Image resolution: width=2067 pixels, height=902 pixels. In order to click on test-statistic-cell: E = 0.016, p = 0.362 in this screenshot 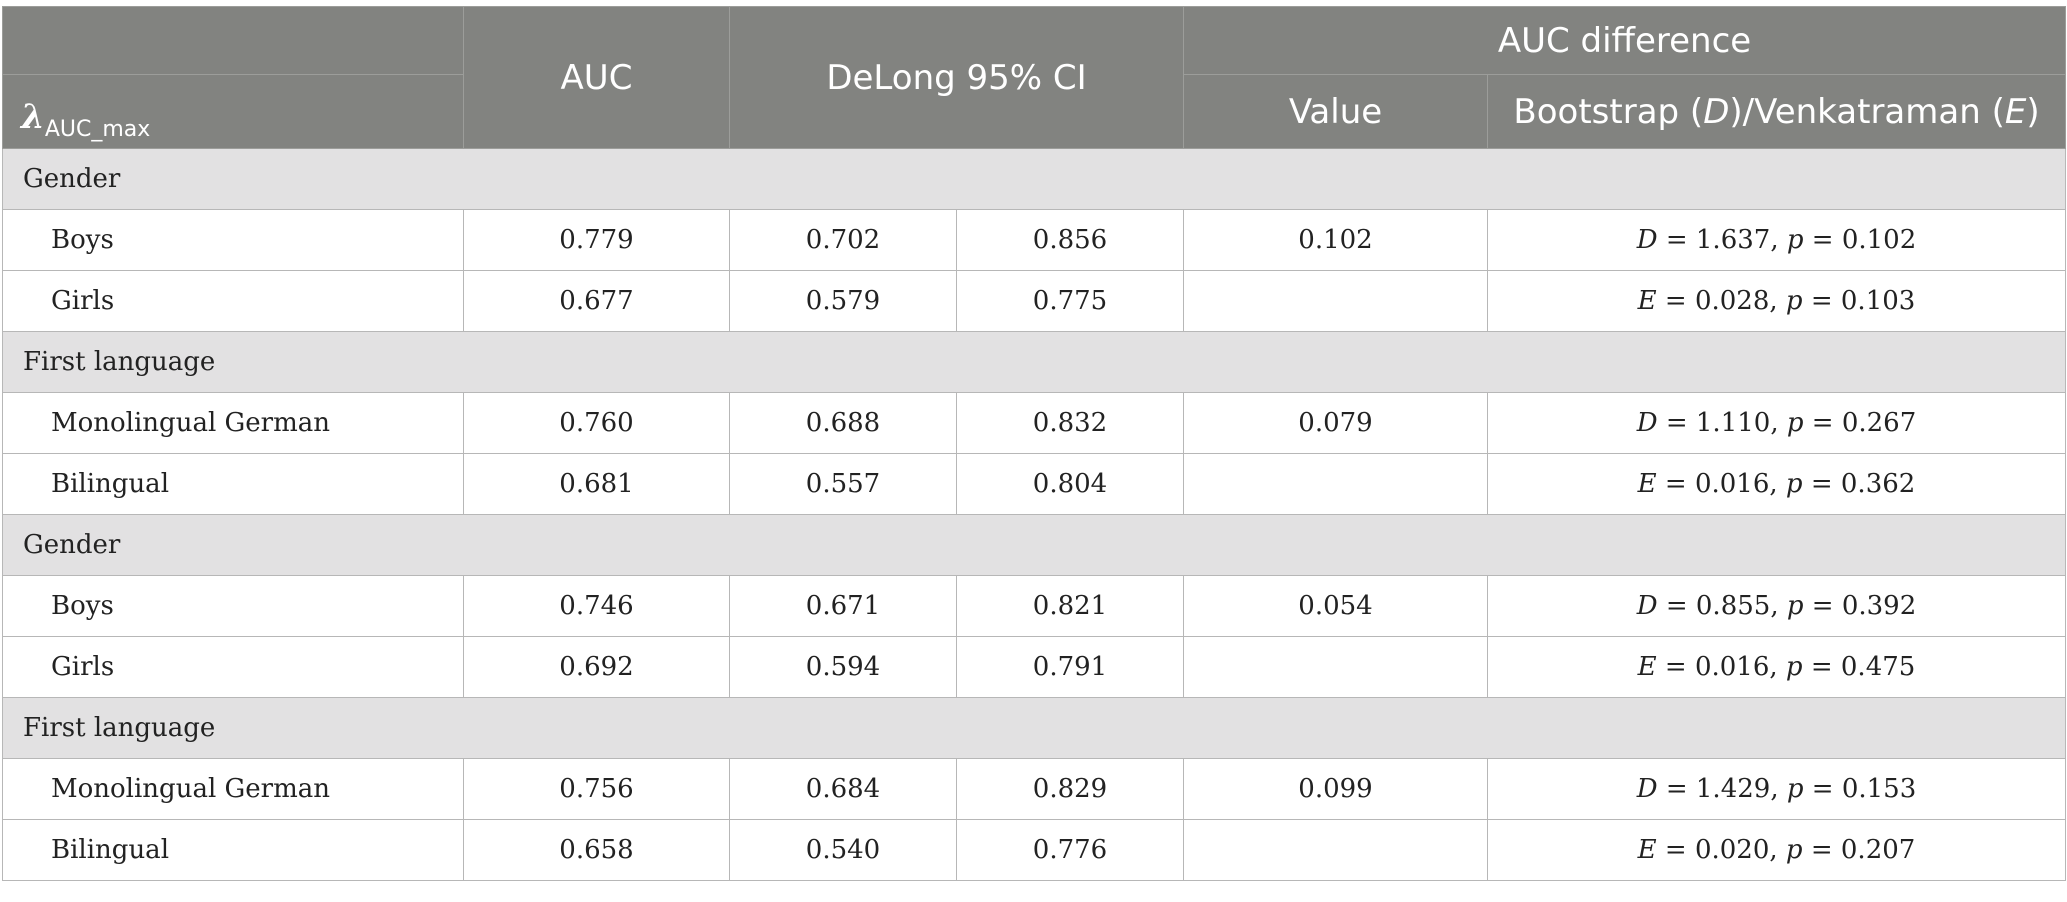, I will do `click(1776, 484)`.